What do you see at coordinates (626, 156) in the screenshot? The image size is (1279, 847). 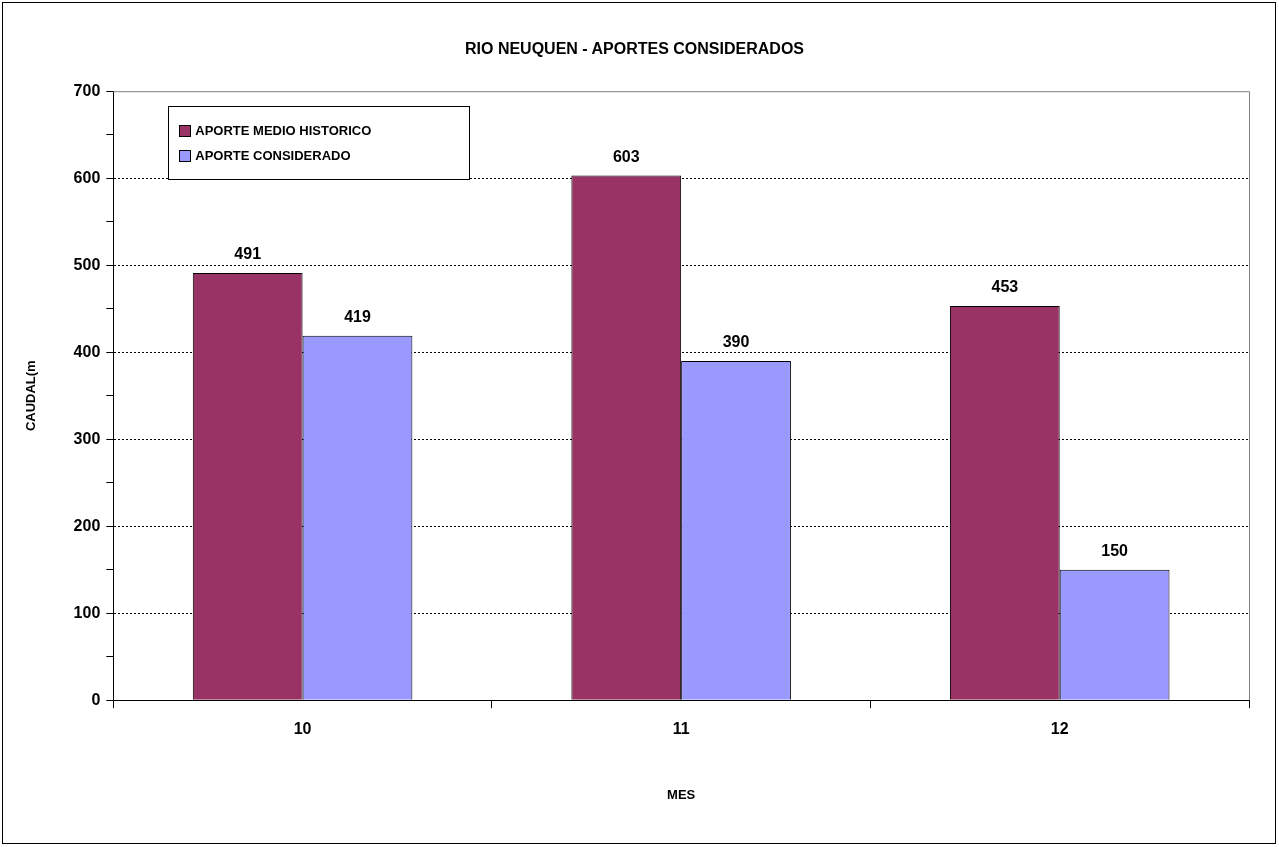 I see `data-label: 603` at bounding box center [626, 156].